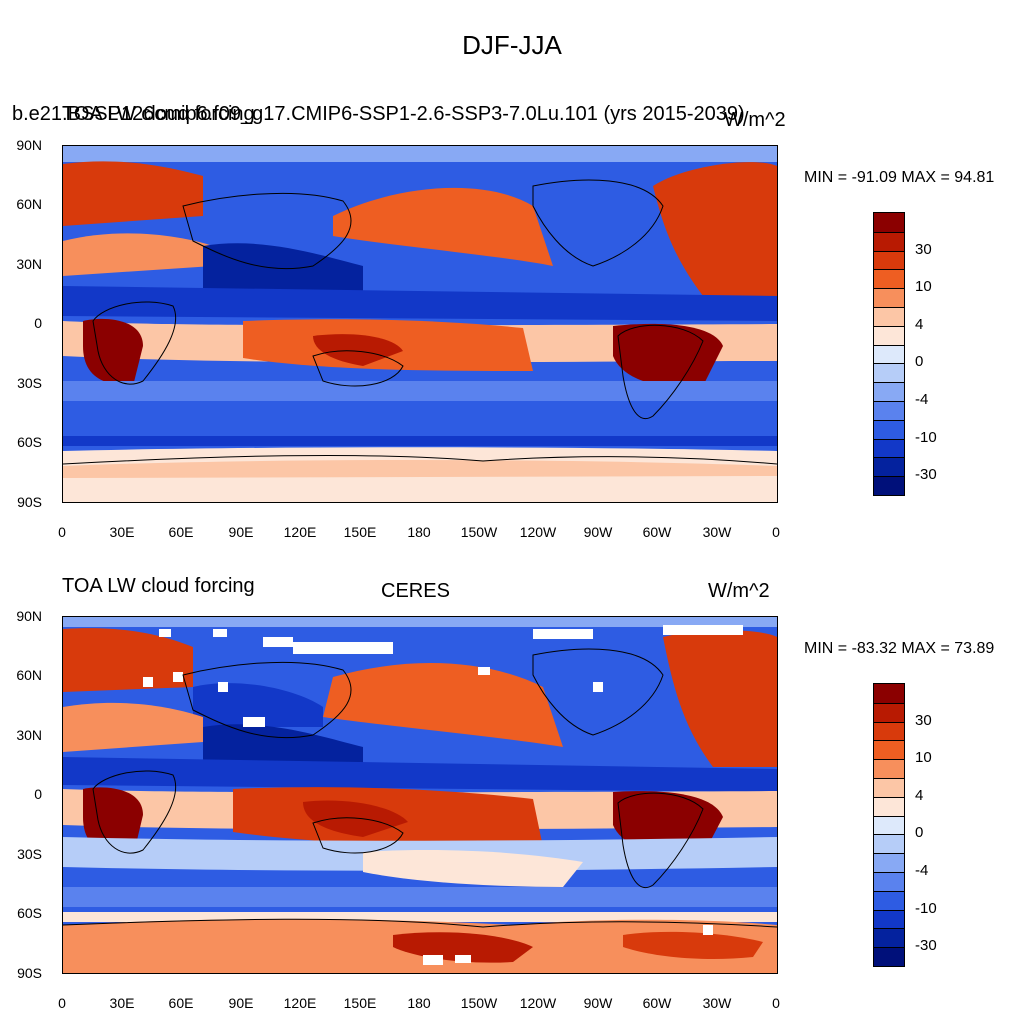 The image size is (1024, 1024). I want to click on panel2-lat-label-60s: 60S, so click(29, 913).